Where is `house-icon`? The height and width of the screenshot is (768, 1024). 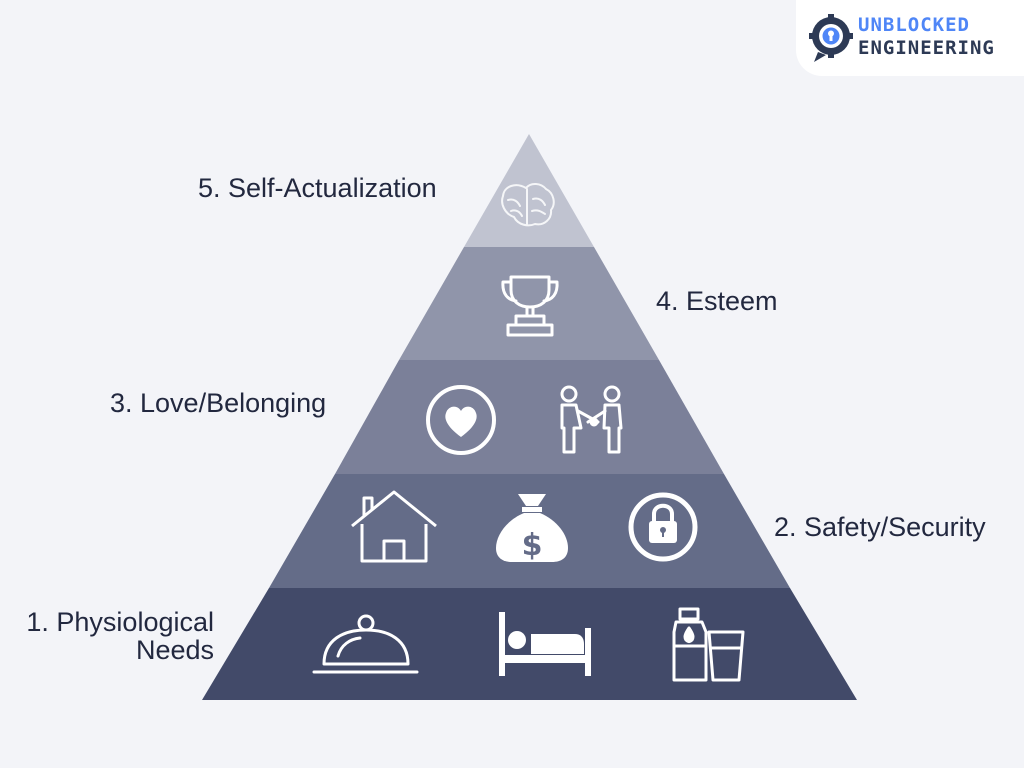
house-icon is located at coordinates (394, 526).